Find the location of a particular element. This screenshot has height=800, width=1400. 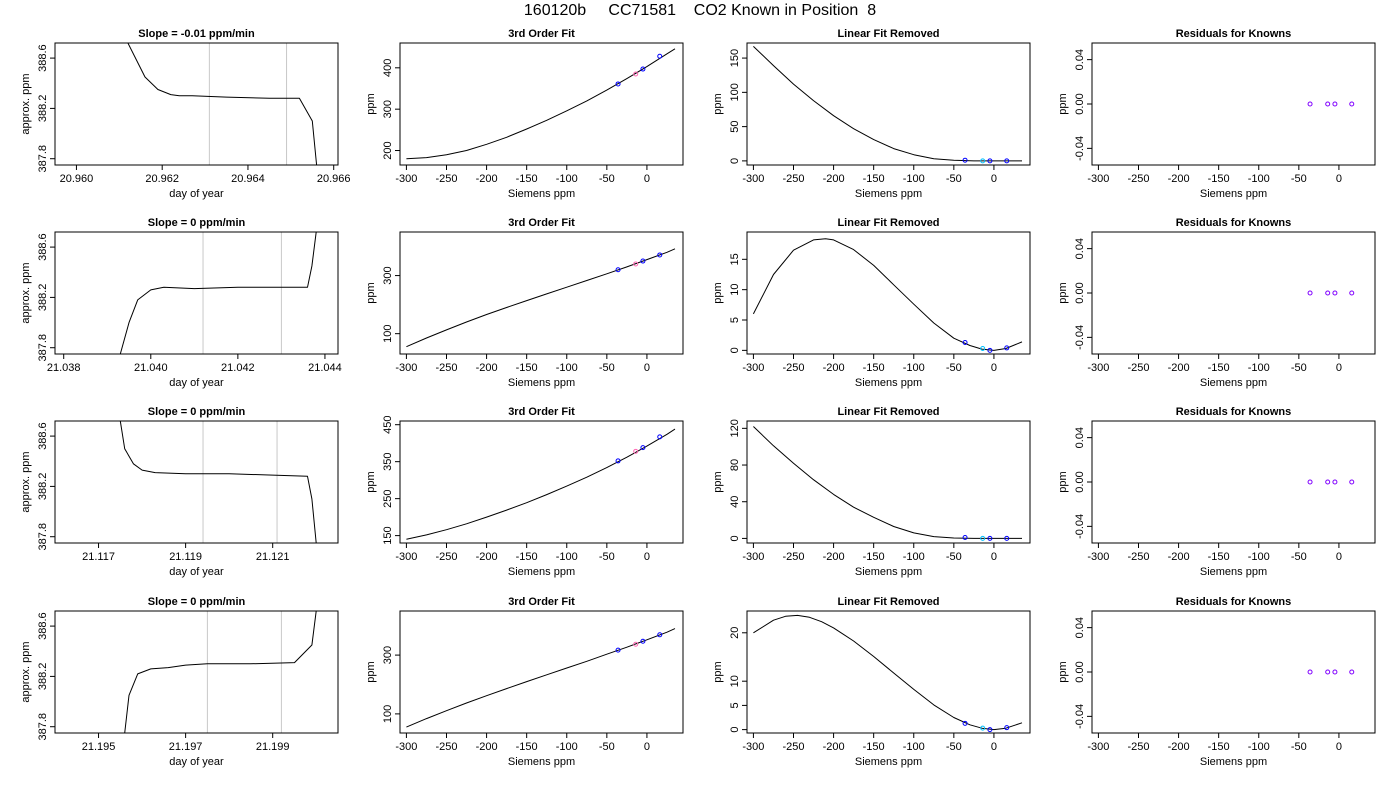

x-axis-label: day of year is located at coordinates (196, 383).